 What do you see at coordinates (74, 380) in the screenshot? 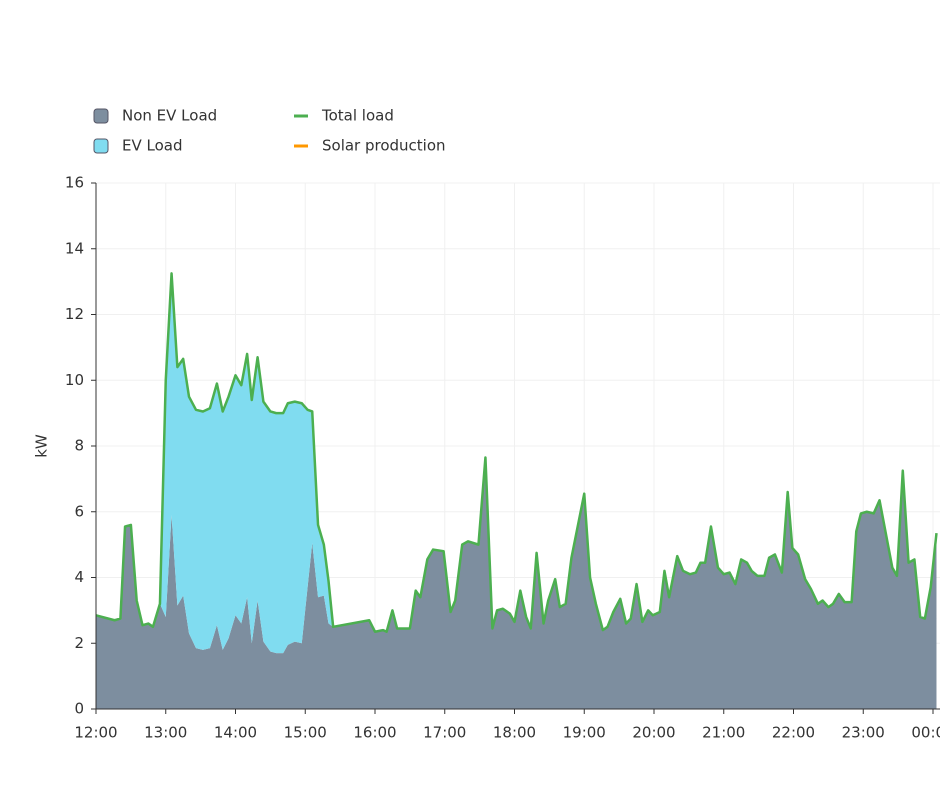
I see `y-tick-label: 10` at bounding box center [74, 380].